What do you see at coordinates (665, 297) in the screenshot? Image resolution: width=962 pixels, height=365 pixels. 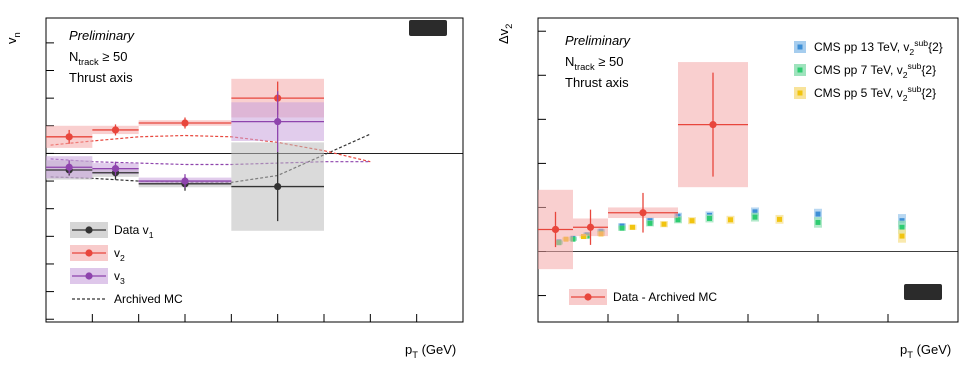 I see `legend-label-3: Data - Archived MC` at bounding box center [665, 297].